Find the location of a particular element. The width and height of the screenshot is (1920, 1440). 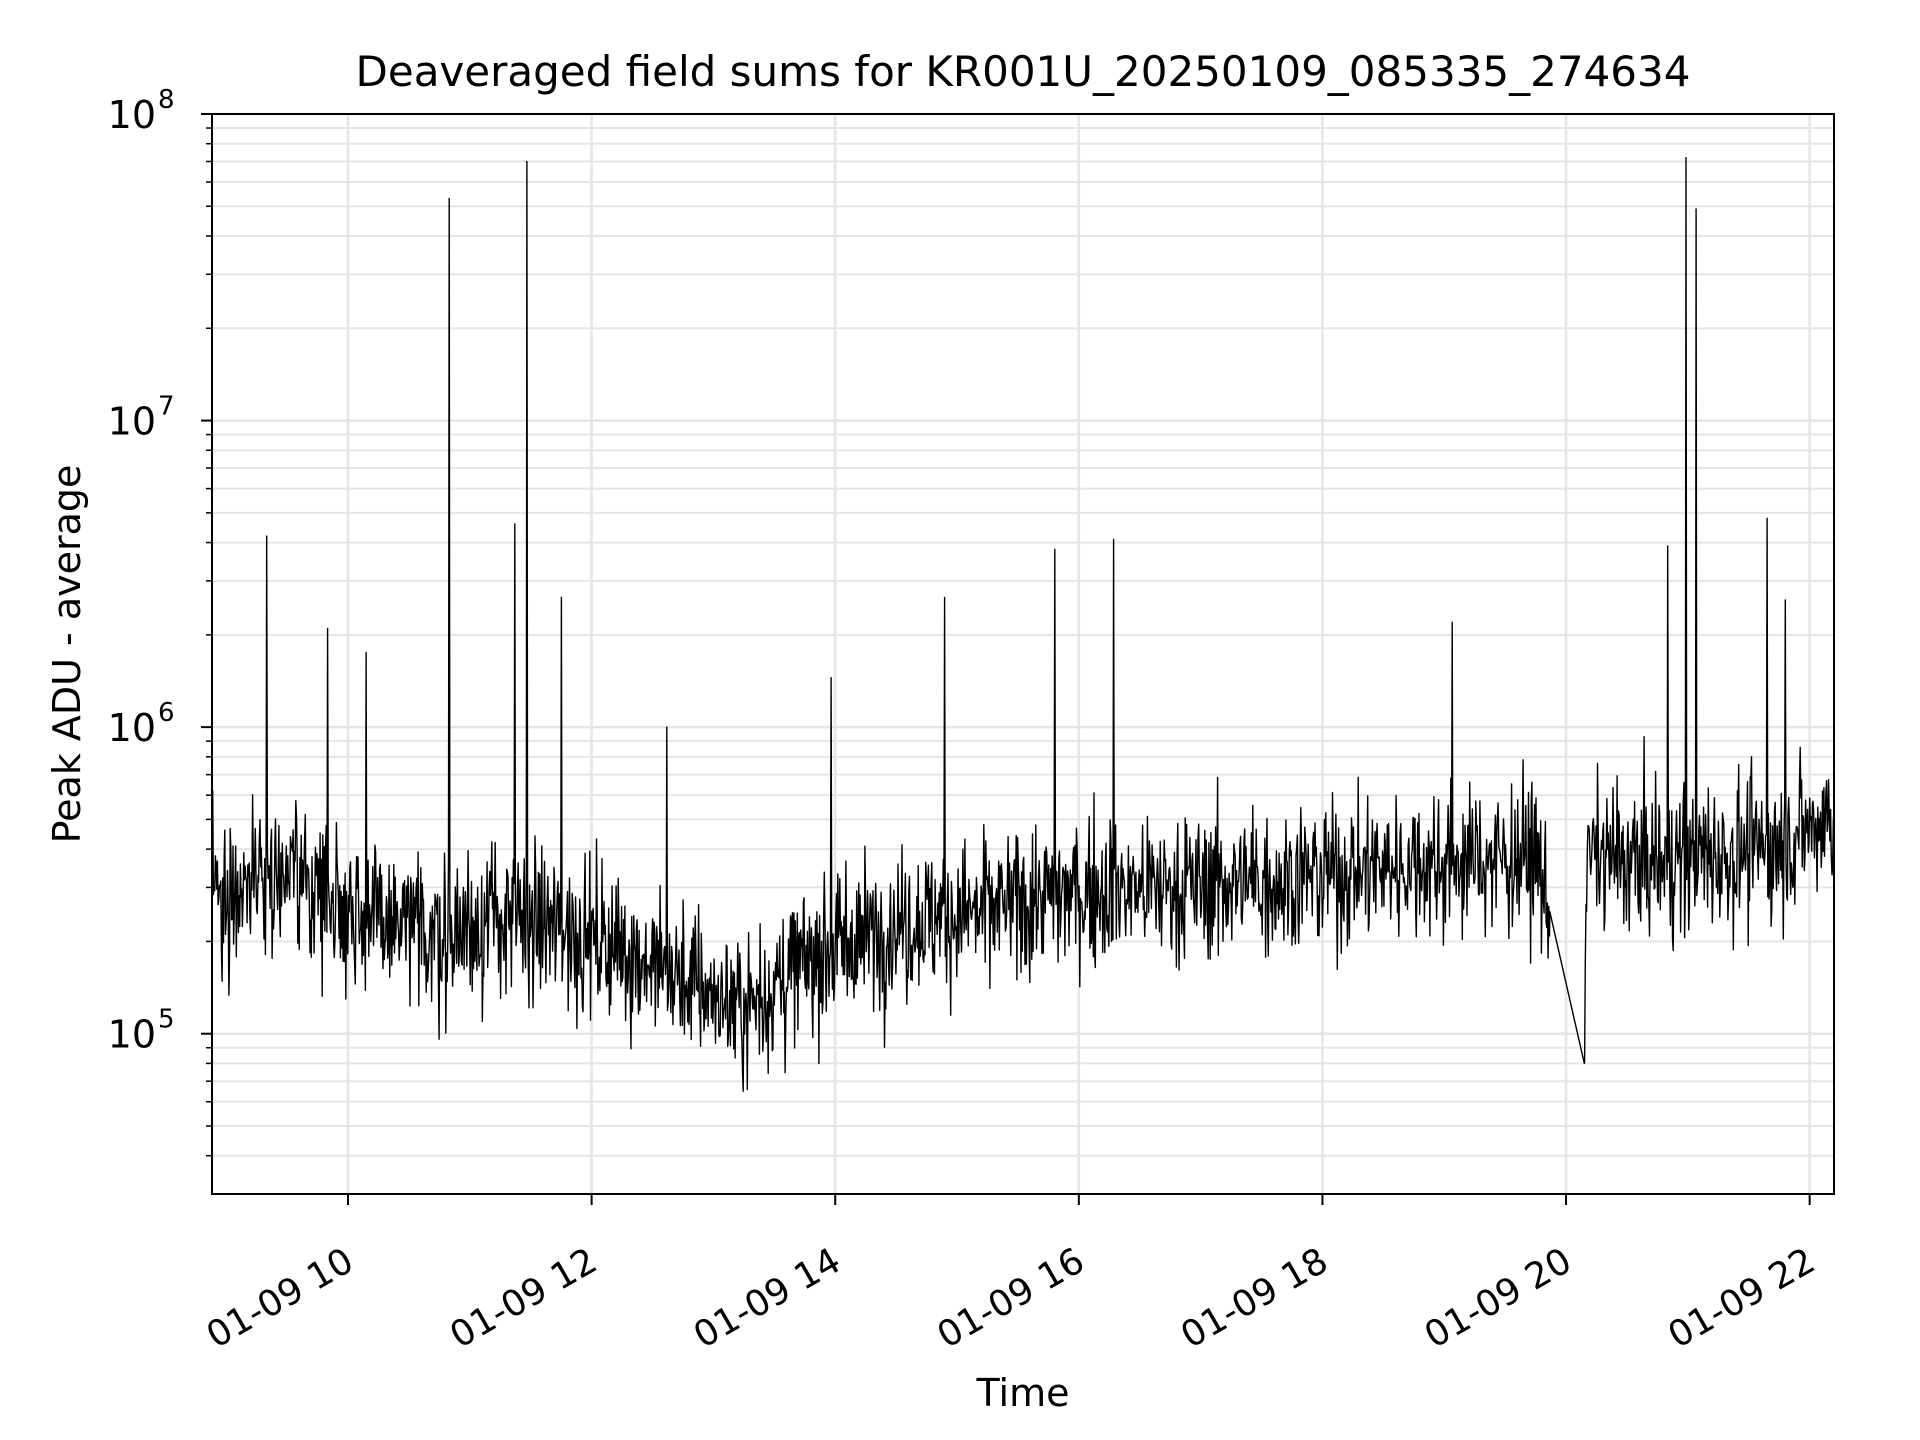

y-tick-label-exponent: 7 is located at coordinates (166, 407).